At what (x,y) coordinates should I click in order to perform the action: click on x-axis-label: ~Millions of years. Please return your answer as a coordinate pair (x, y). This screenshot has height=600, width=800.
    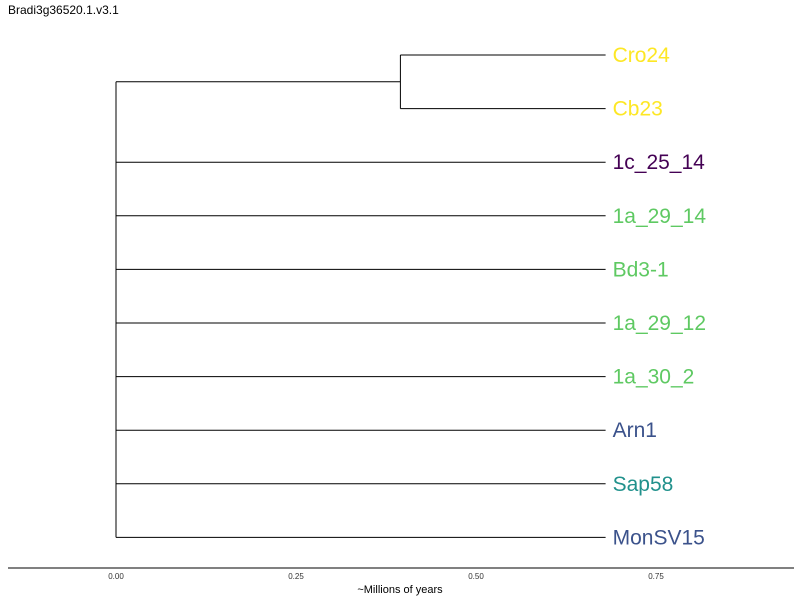
    Looking at the image, I should click on (400, 590).